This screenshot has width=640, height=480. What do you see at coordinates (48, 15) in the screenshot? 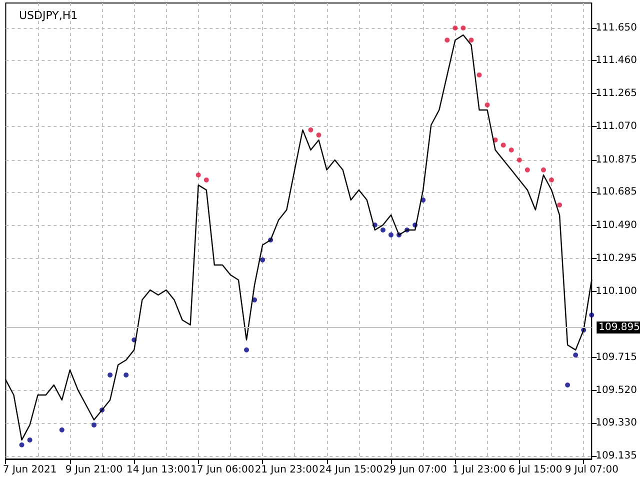
I see `text: USDJPY,H1` at bounding box center [48, 15].